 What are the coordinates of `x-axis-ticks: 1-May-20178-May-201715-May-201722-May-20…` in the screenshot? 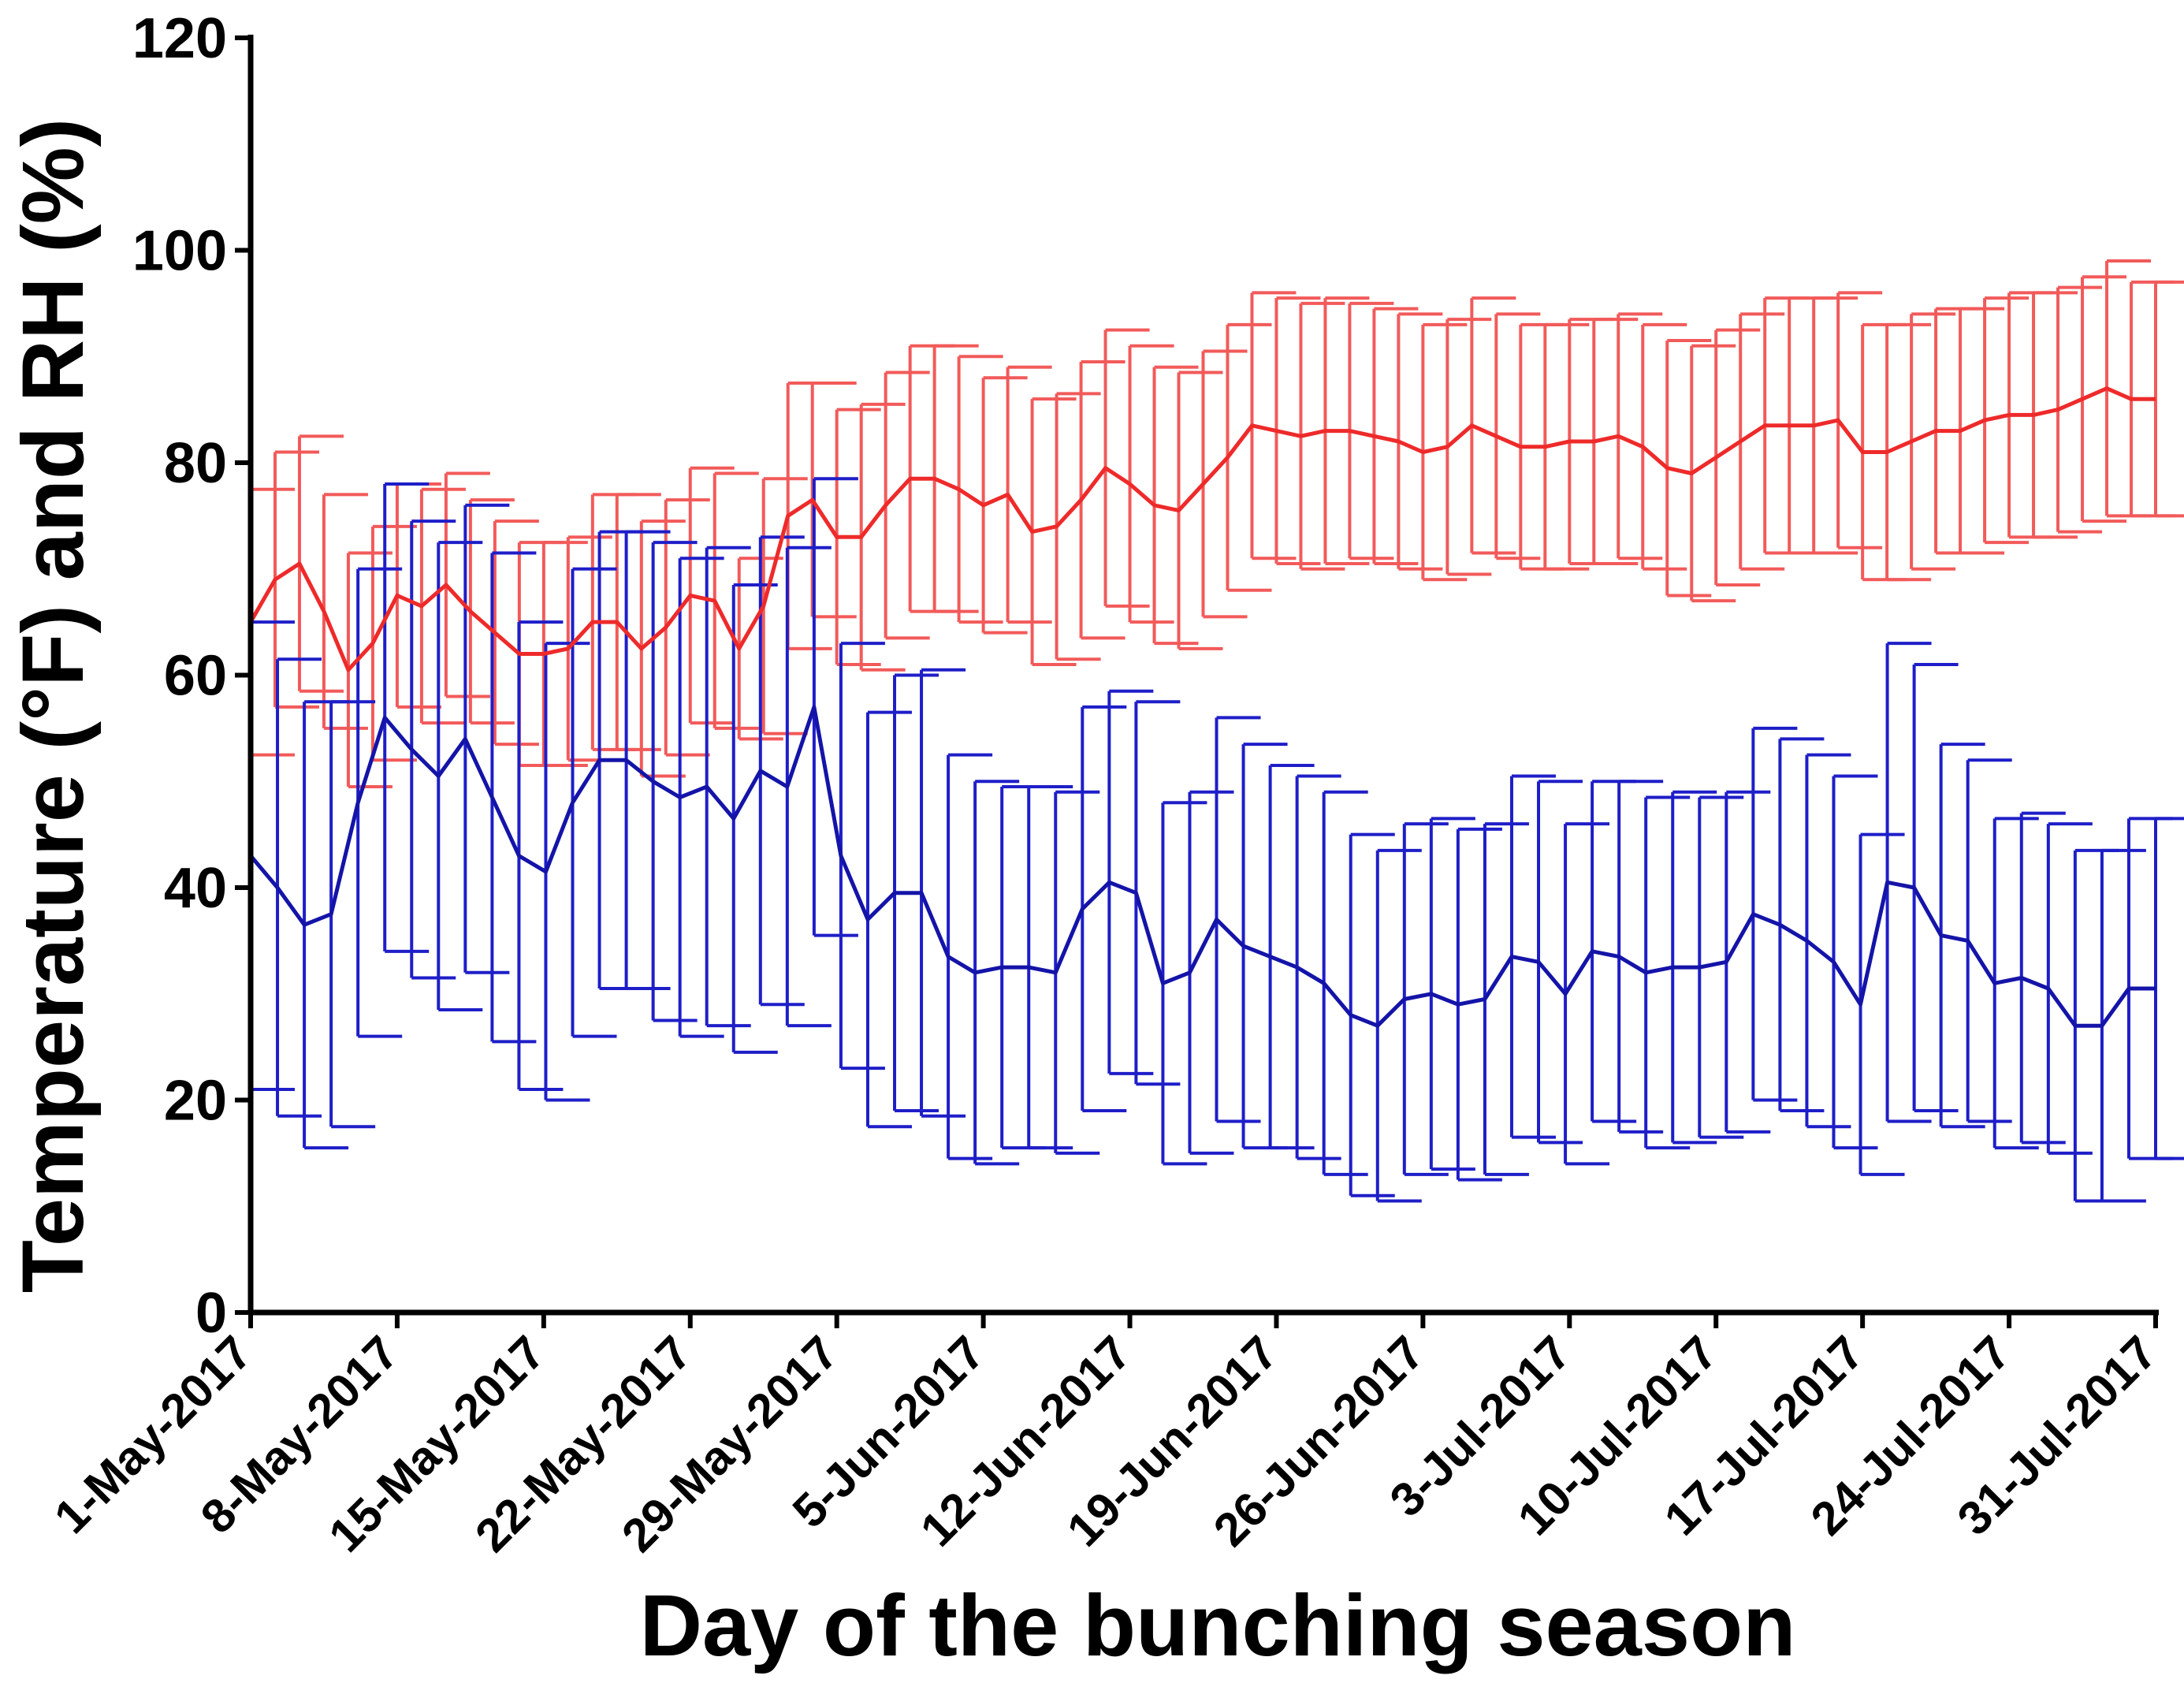 It's located at (1105, 1437).